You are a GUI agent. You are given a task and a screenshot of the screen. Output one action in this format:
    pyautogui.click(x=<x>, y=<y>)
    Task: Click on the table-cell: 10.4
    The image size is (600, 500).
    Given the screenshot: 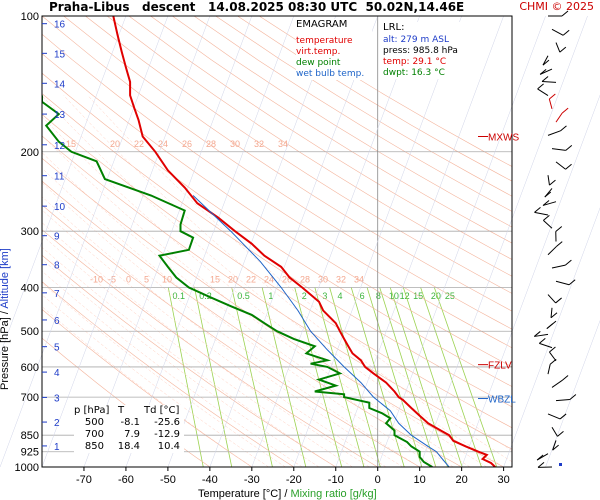 What is the action you would take?
    pyautogui.click(x=168, y=446)
    